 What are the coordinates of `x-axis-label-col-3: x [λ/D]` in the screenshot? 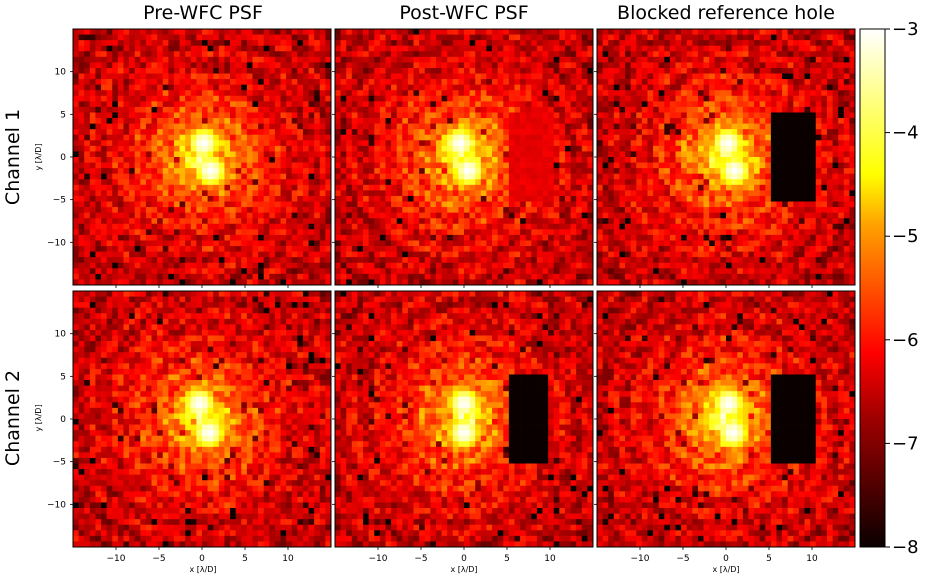 It's located at (725, 569).